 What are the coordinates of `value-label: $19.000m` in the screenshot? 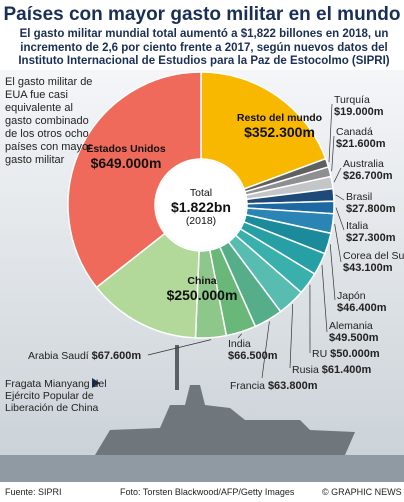 It's located at (359, 112).